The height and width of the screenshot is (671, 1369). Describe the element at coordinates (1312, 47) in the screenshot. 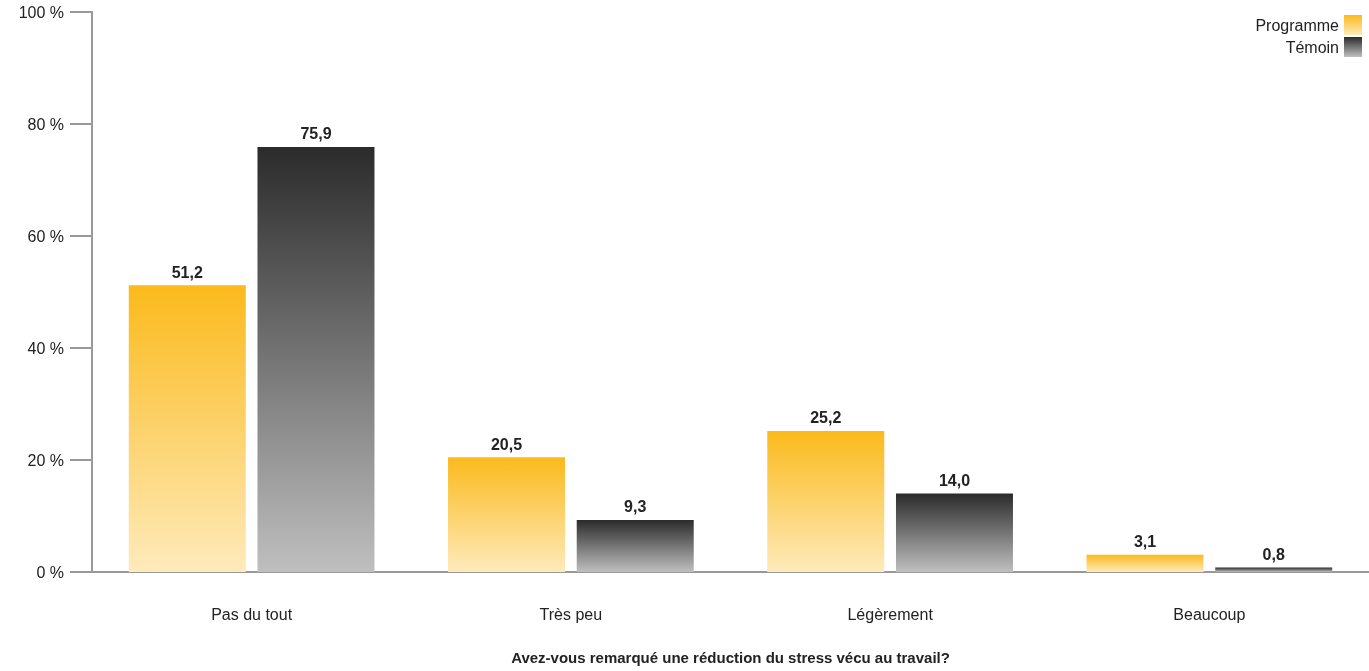

I see `legend-label: Témoin` at that location.